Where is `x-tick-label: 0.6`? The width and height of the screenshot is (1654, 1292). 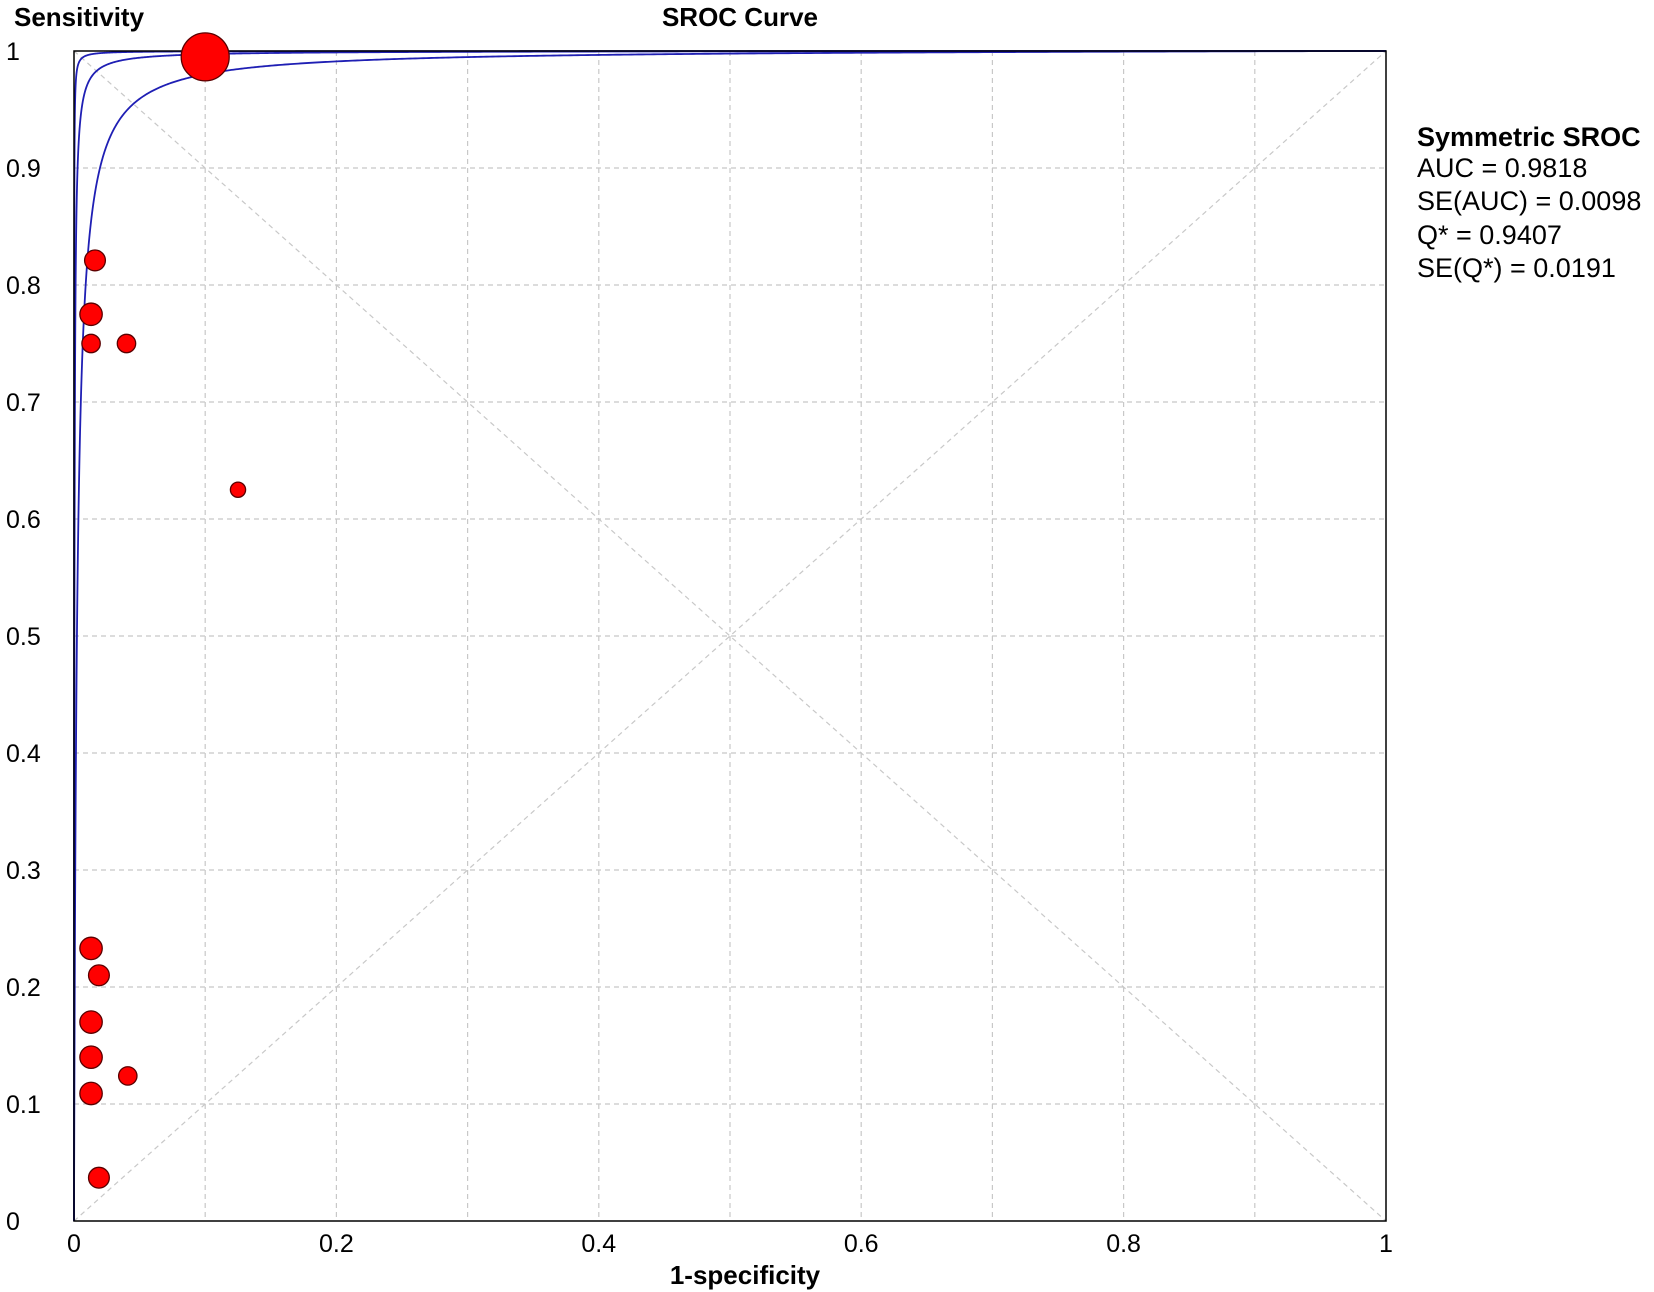 x-tick-label: 0.6 is located at coordinates (861, 1244).